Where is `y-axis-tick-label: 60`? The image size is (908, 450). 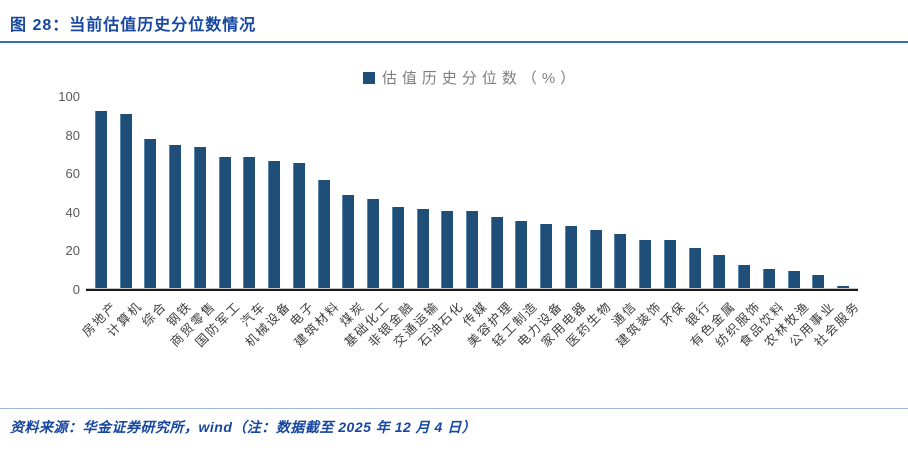
y-axis-tick-label: 60 is located at coordinates (72, 174).